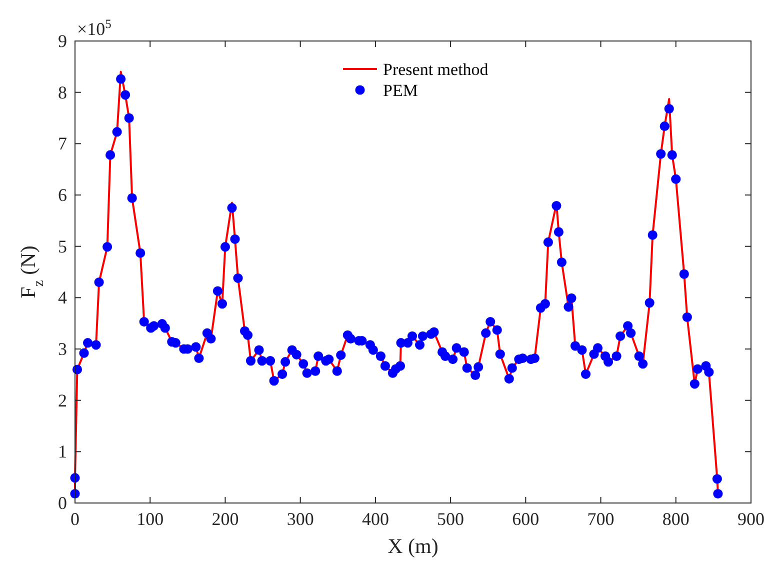 Image resolution: width=769 pixels, height=575 pixels. What do you see at coordinates (300, 519) in the screenshot?
I see `x-tick-label: 300` at bounding box center [300, 519].